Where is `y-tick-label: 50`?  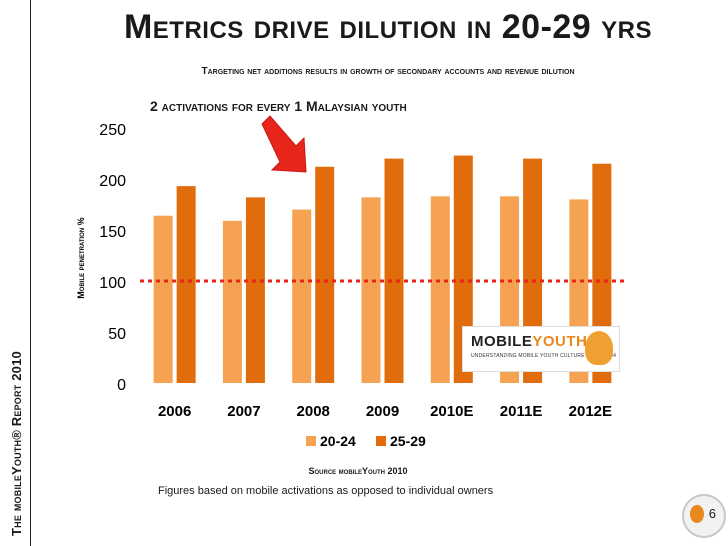
y-tick-label: 50 is located at coordinates (117, 334).